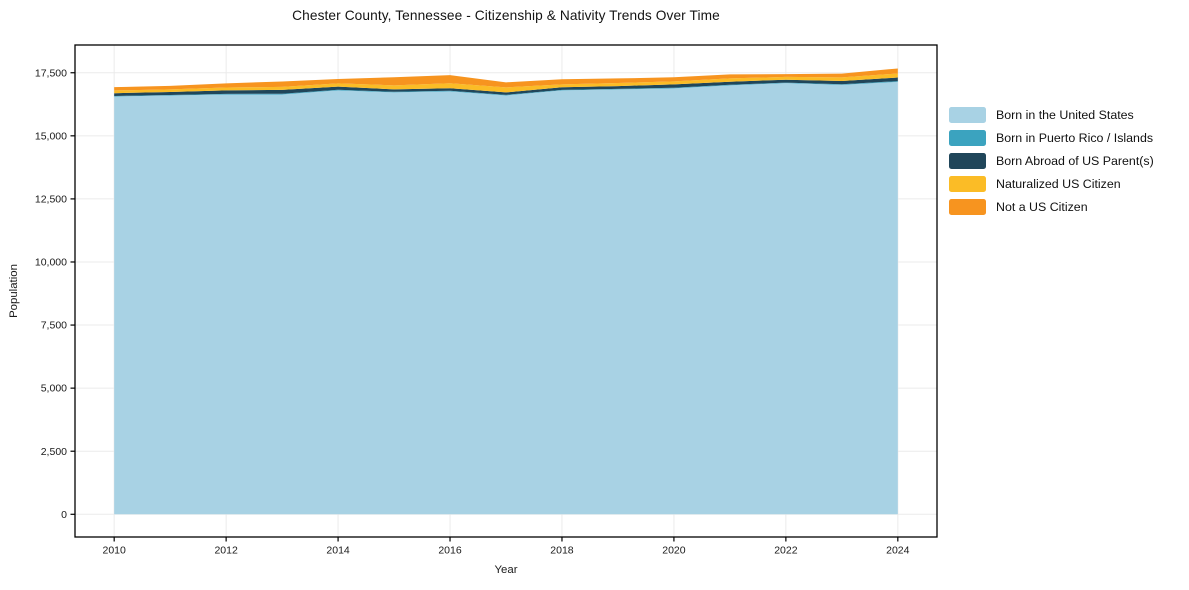  Describe the element at coordinates (674, 551) in the screenshot. I see `x-tick-label: 2020` at that location.